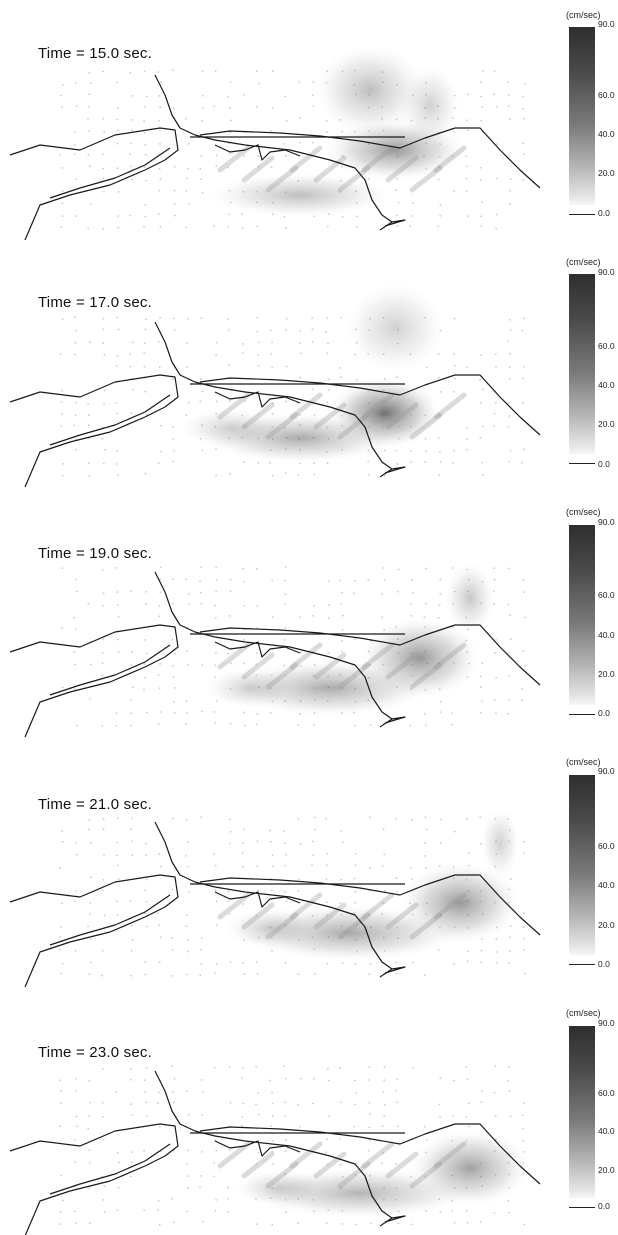 The width and height of the screenshot is (618, 1235). I want to click on time-label: Time = 17.0 sec., so click(95, 302).